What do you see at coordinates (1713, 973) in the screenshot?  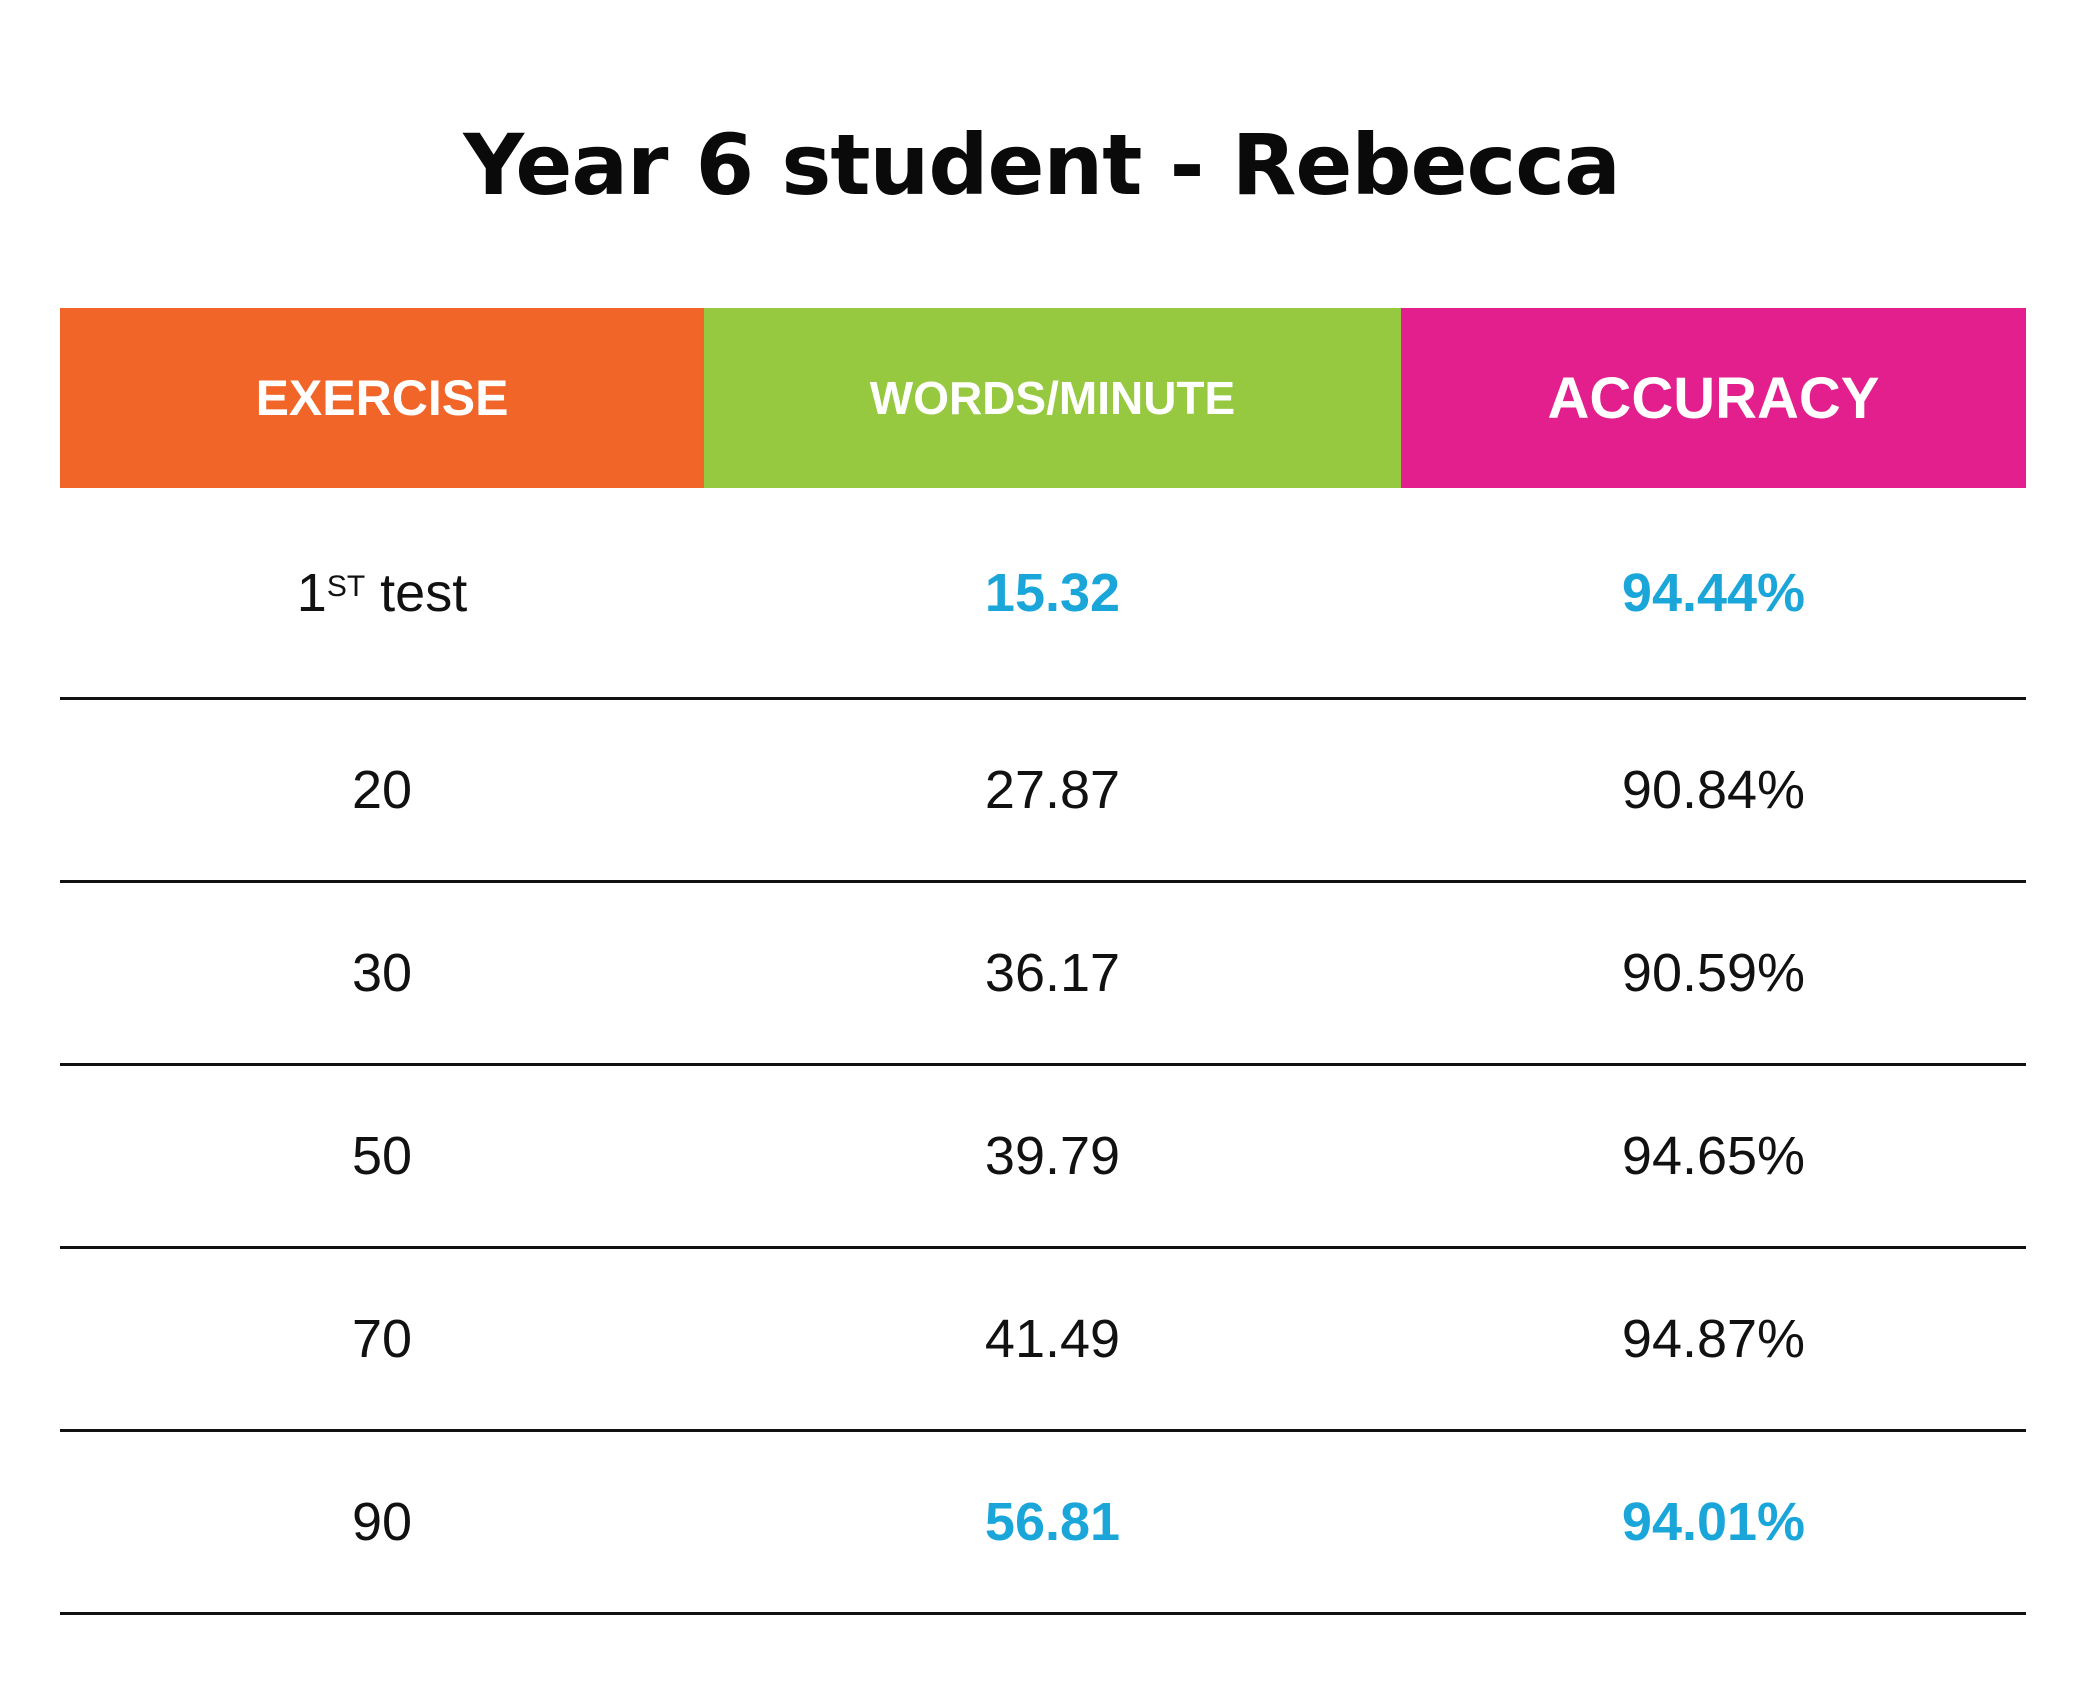 I see `accuracy-cell: 90.59%` at bounding box center [1713, 973].